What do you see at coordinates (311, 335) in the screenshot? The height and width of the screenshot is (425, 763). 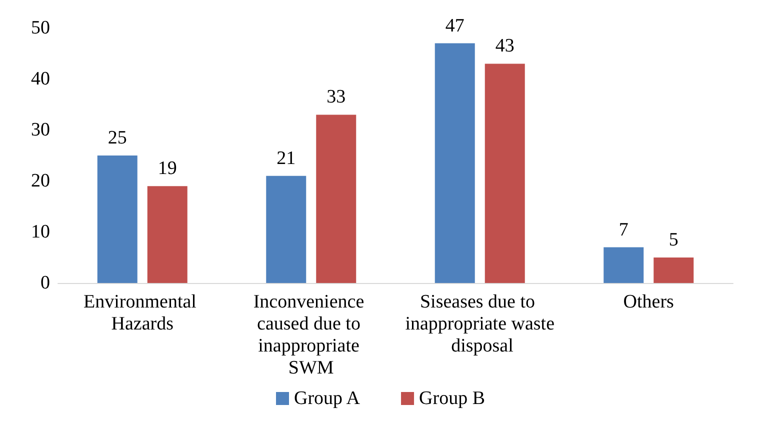 I see `x-tick-label: Inconvenience caused due to inappropriate SWM` at bounding box center [311, 335].